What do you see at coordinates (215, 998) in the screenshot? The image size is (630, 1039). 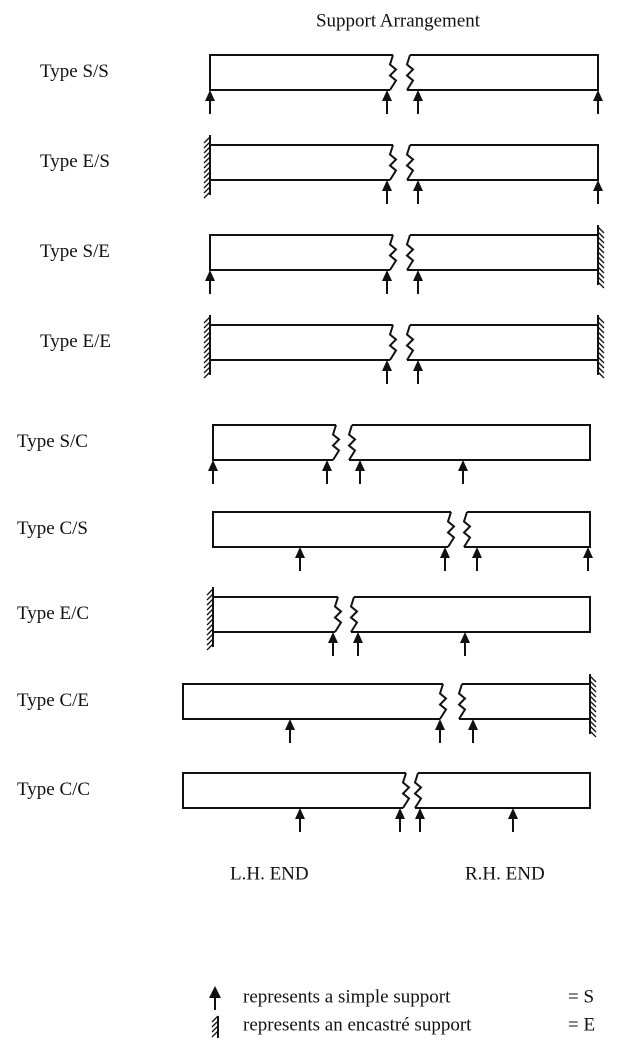 I see `legend-arrow` at bounding box center [215, 998].